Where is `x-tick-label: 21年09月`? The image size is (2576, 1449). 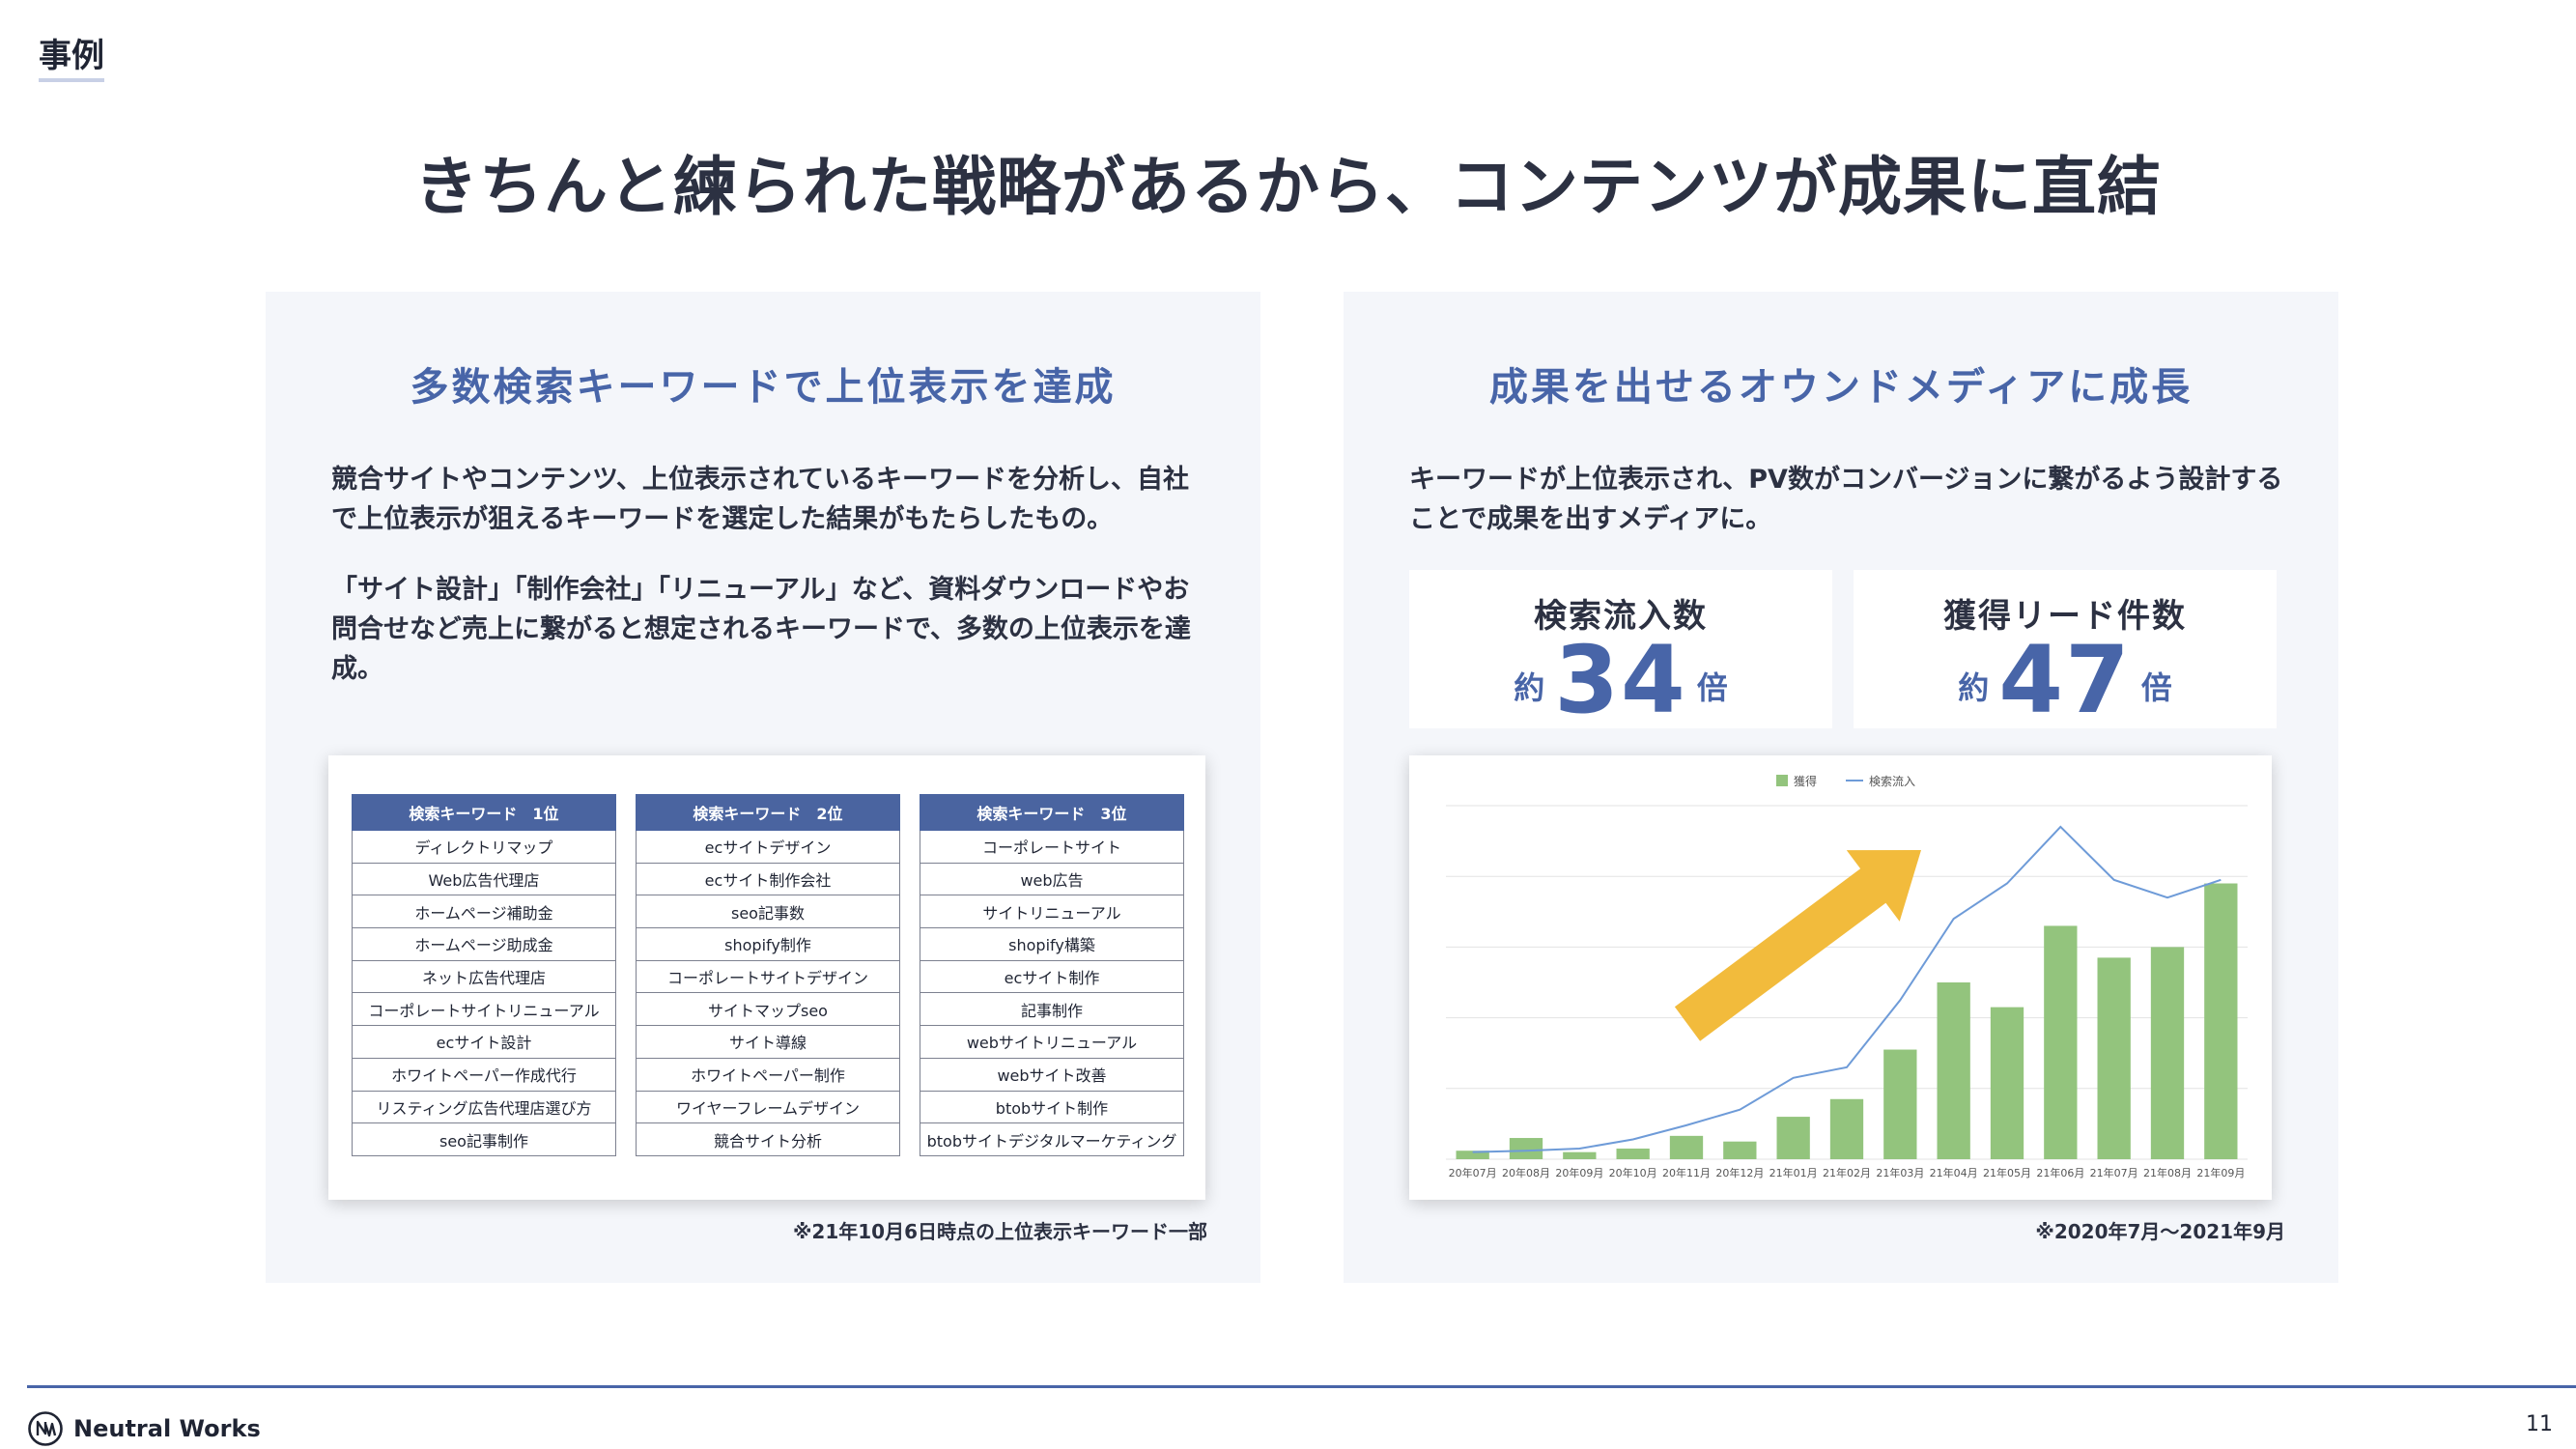 x-tick-label: 21年09月 is located at coordinates (2220, 1172).